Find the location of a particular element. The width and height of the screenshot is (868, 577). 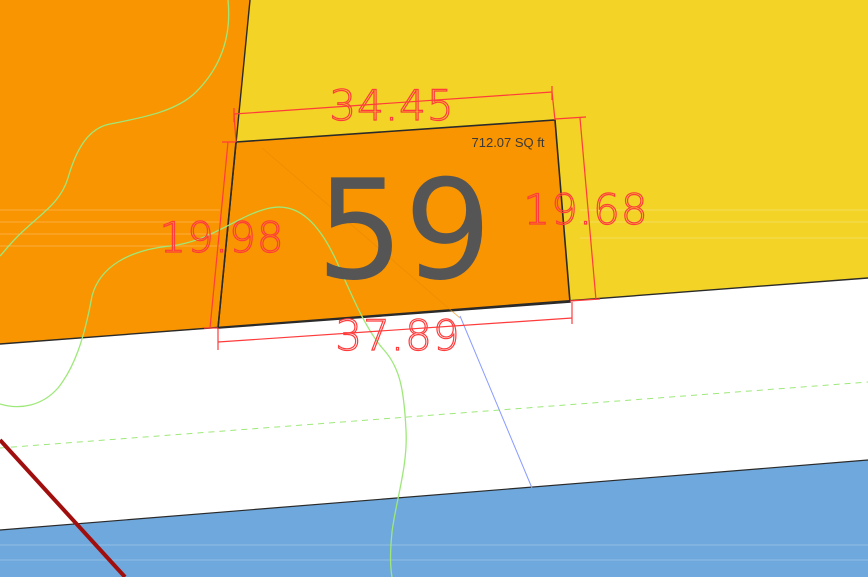

lot-internal-line is located at coordinates (361, 233).